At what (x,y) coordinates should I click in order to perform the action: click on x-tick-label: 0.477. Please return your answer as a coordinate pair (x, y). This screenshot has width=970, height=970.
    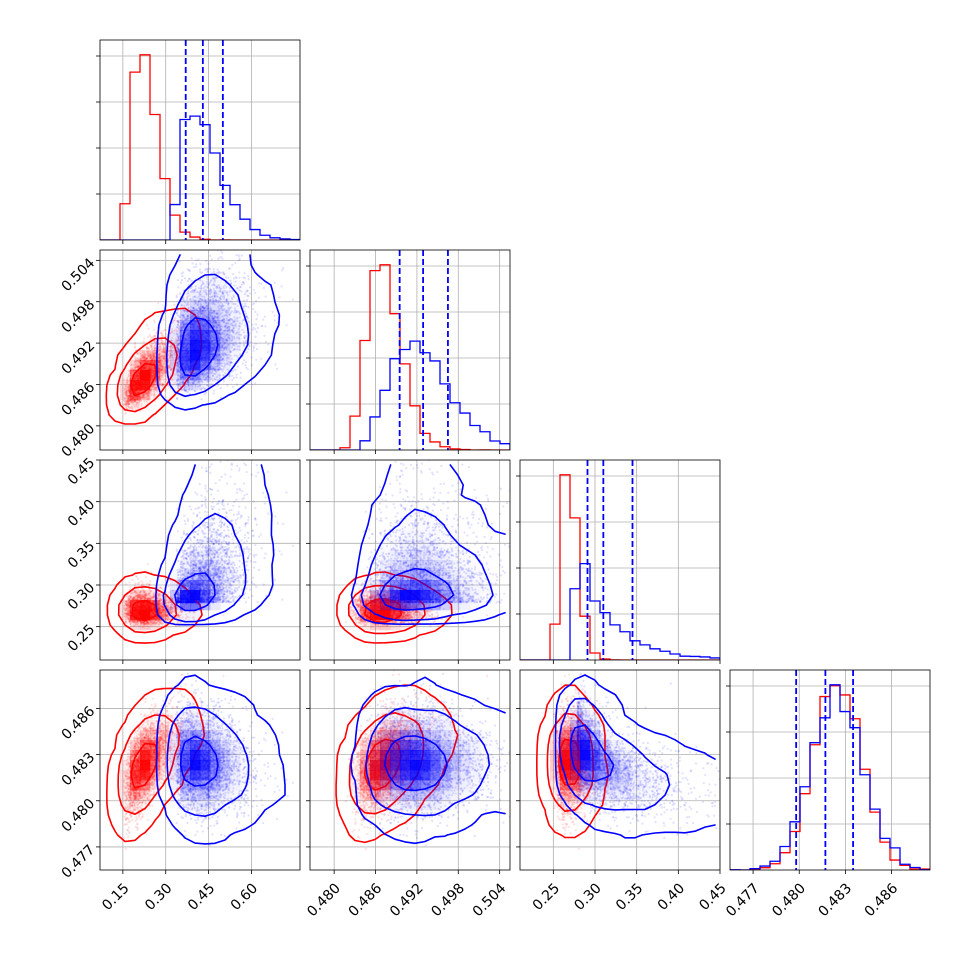
    Looking at the image, I should click on (743, 900).